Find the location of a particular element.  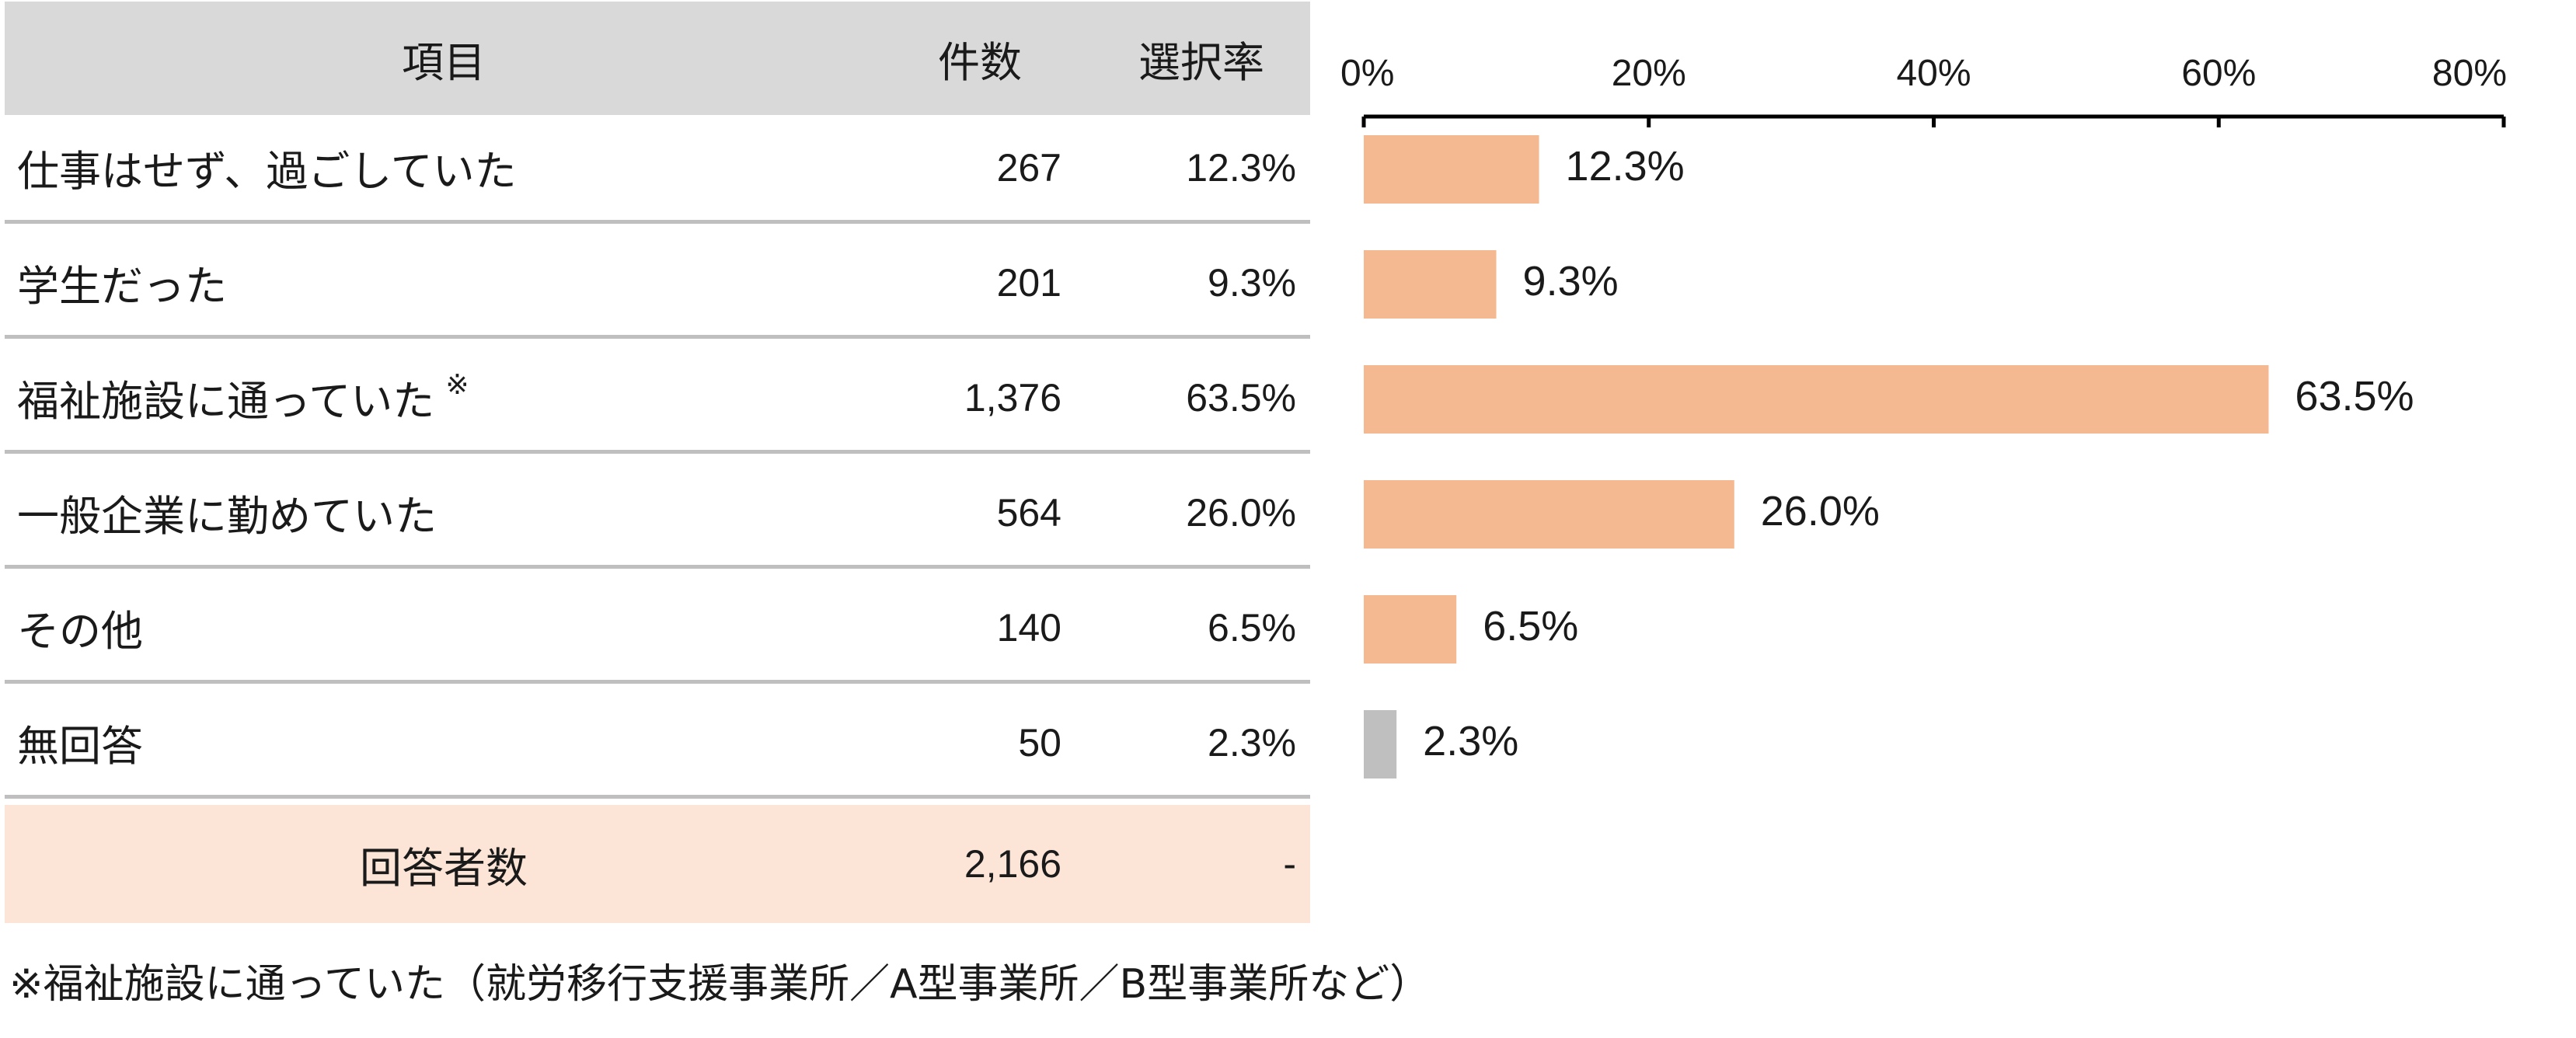

table-header-row: 項目 件数 選択率 is located at coordinates (657, 58).